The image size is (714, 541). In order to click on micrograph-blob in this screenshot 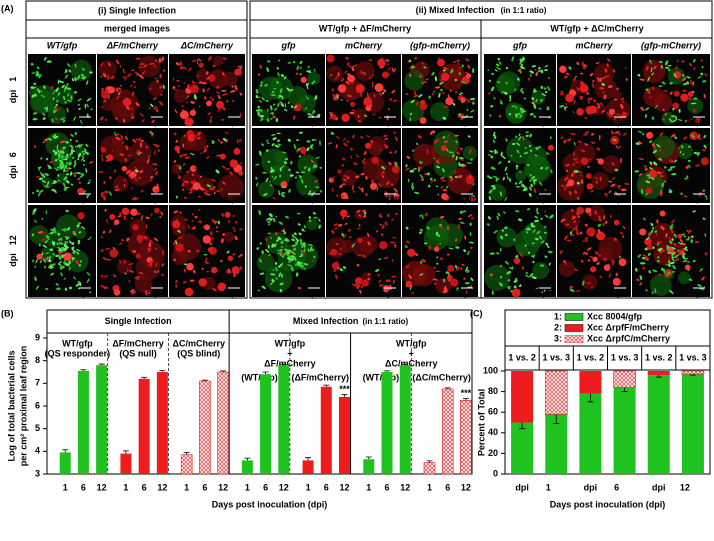, I will do `click(57, 144)`.